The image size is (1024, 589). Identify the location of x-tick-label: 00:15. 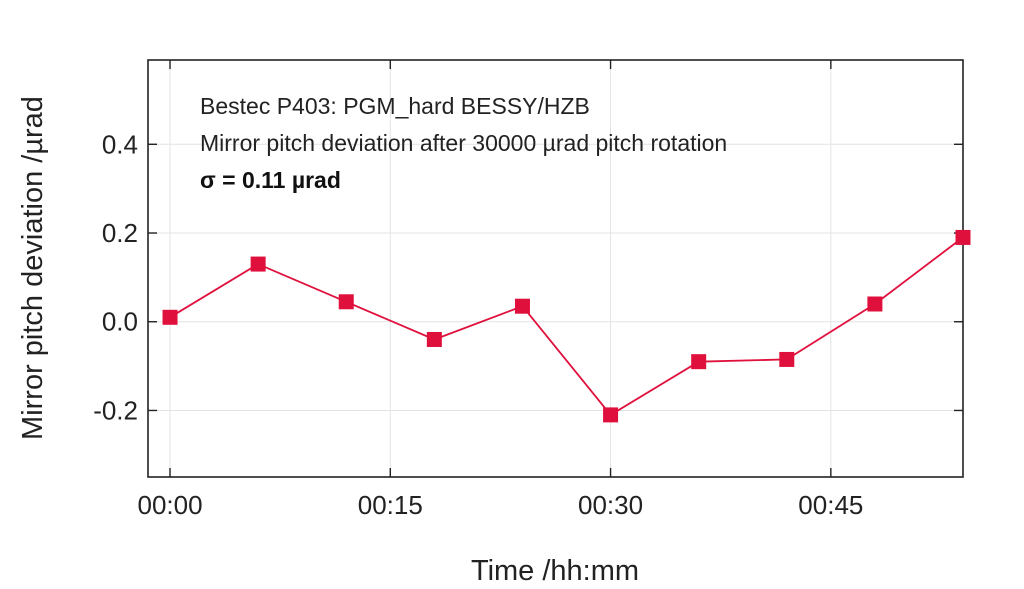
(390, 505).